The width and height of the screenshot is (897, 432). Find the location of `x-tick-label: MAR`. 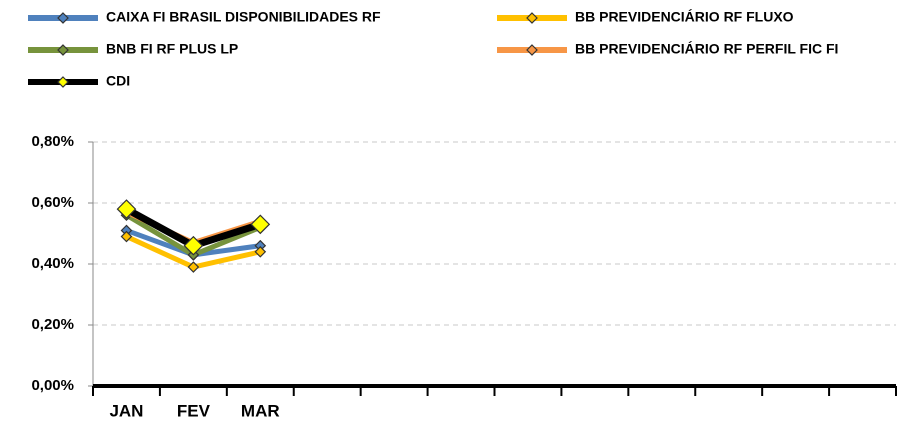

x-tick-label: MAR is located at coordinates (260, 410).